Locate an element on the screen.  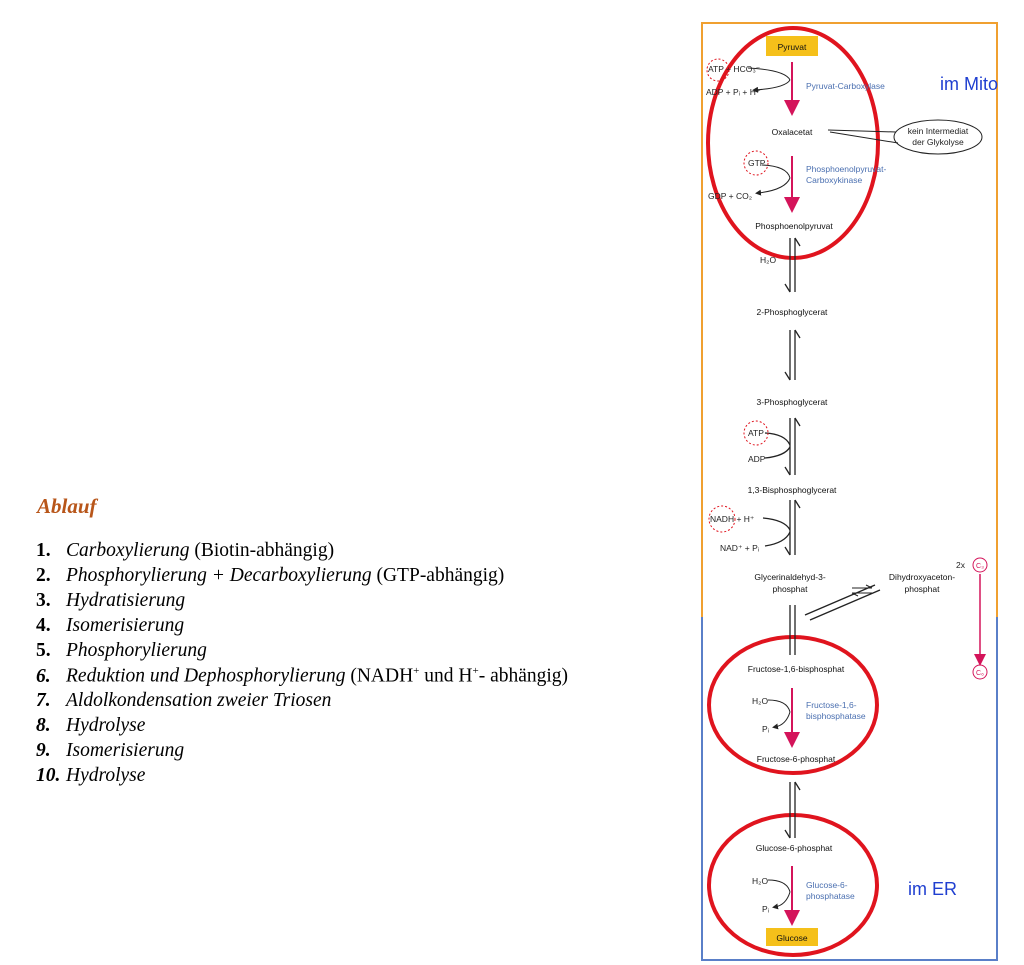
location-mito: im Mito is located at coordinates (969, 84).